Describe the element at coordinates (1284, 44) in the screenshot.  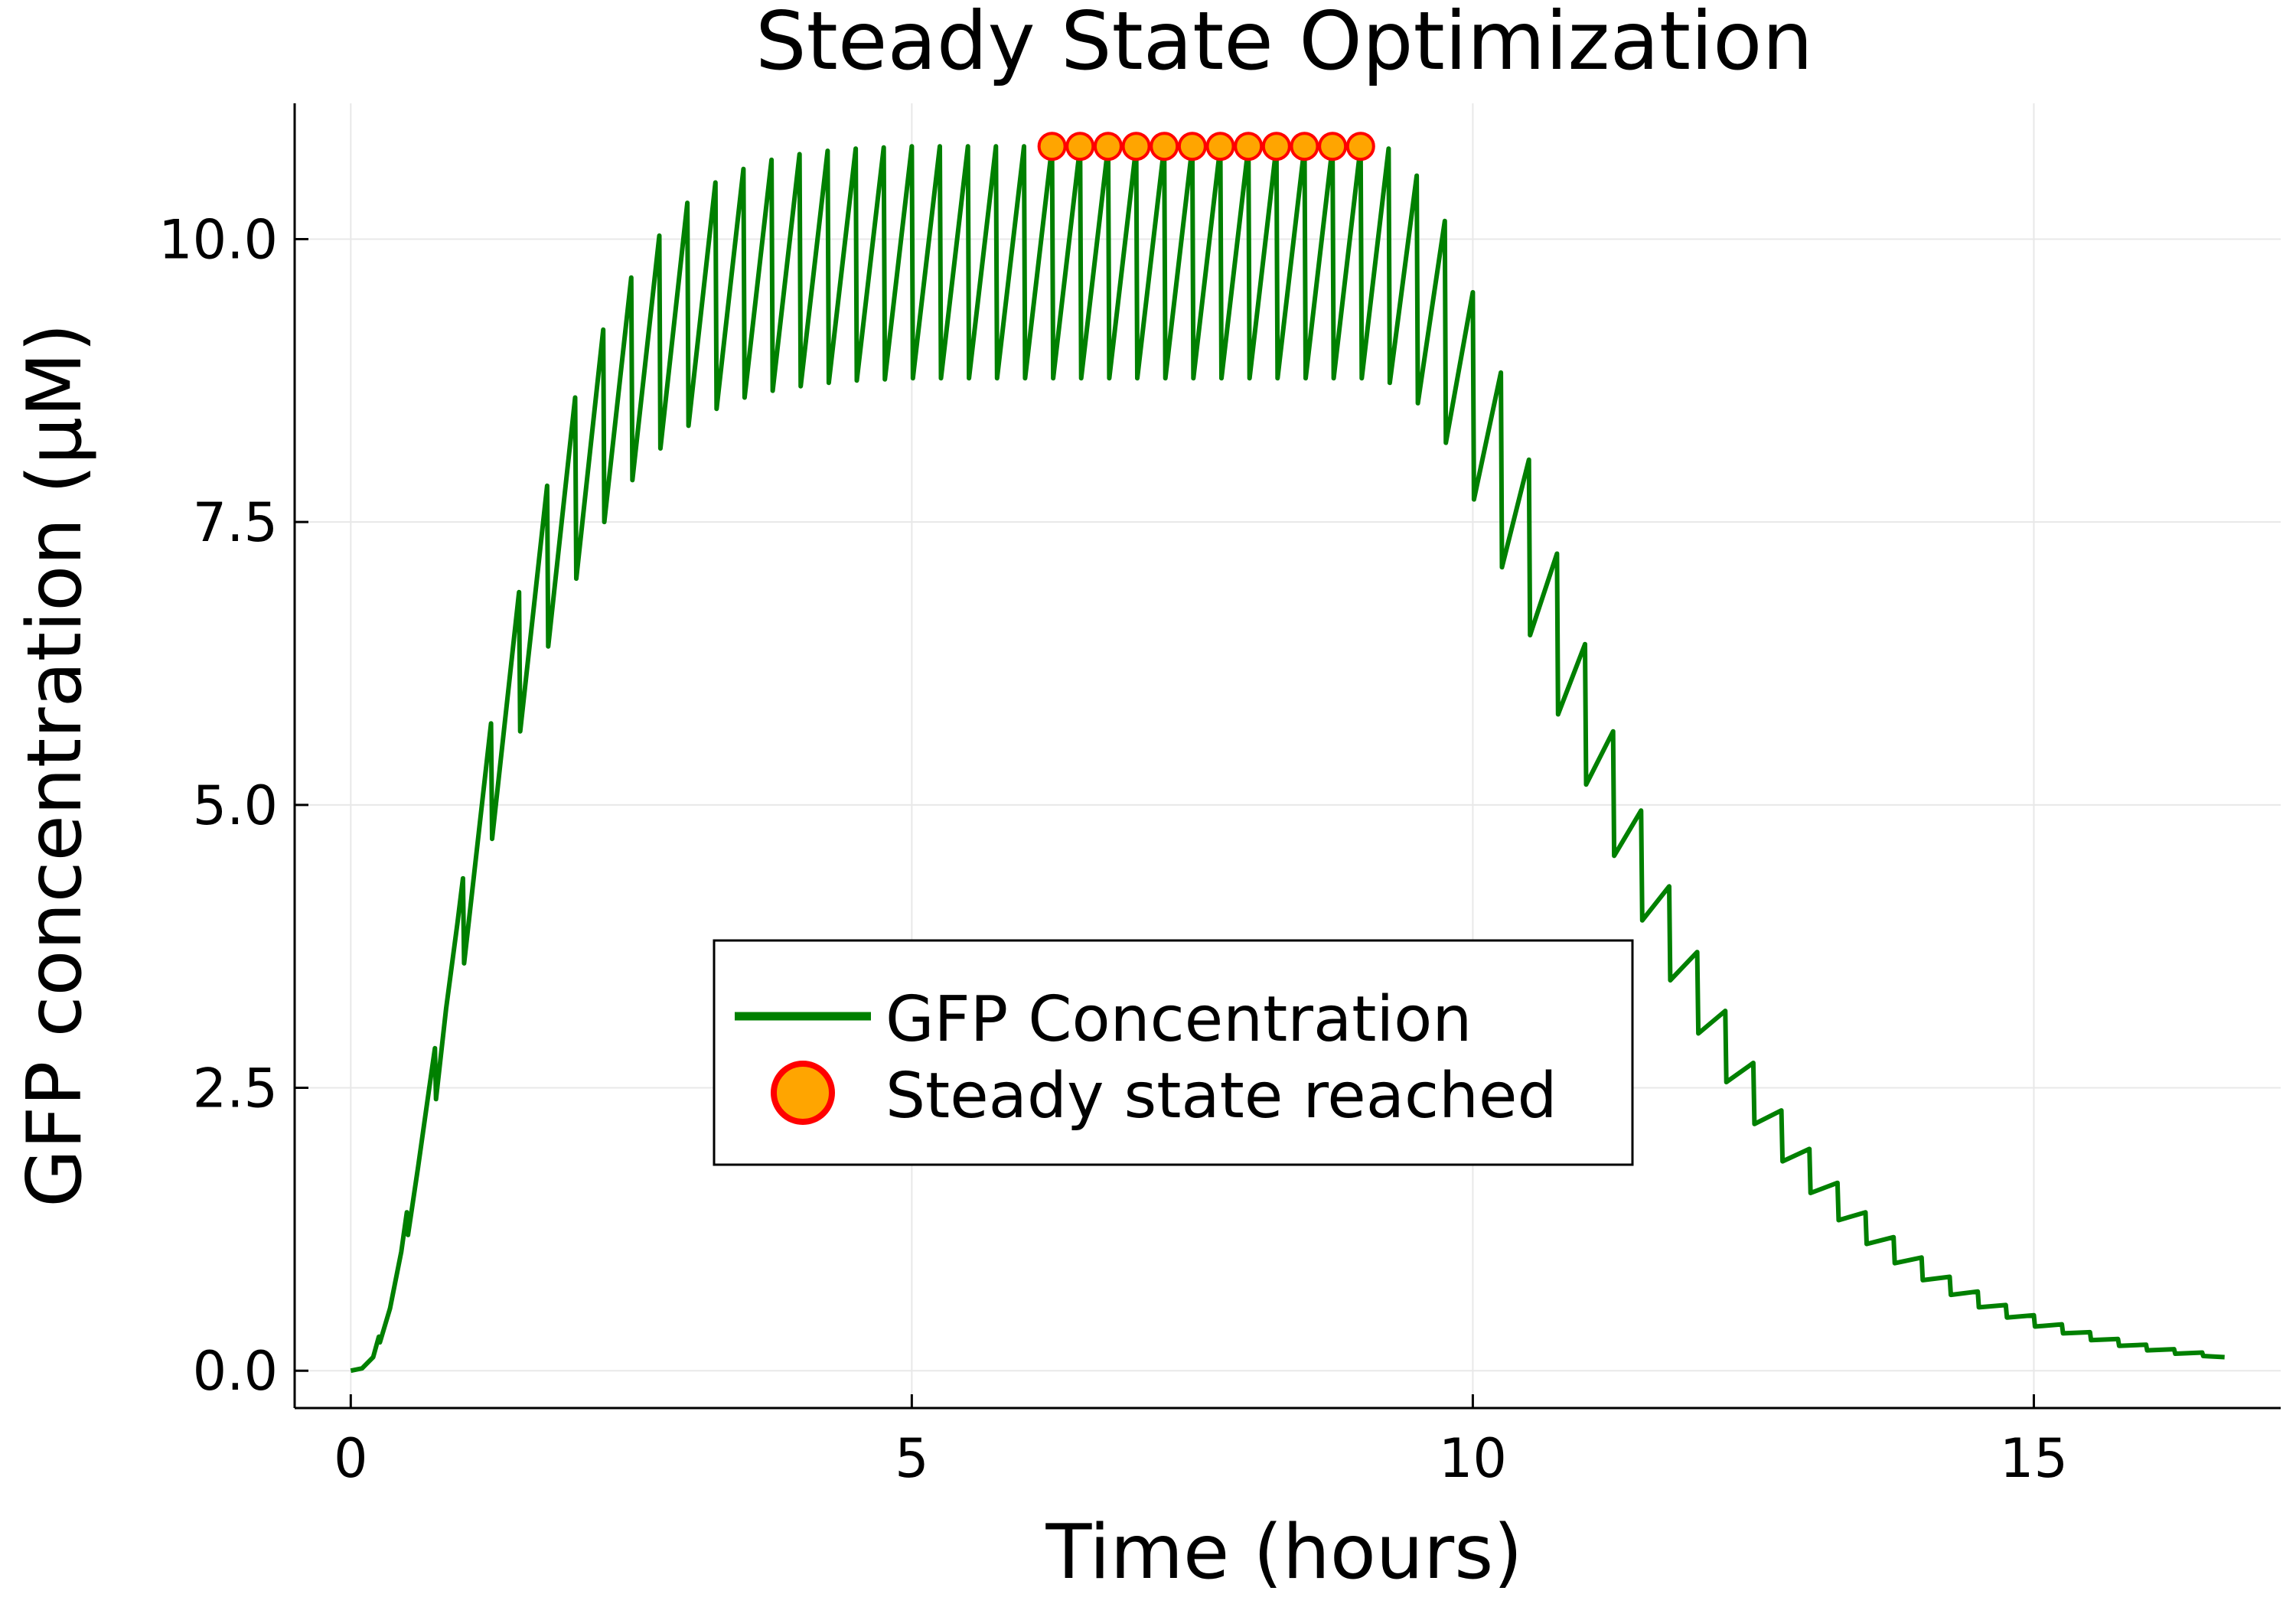
I see `chart-title: Steady State Optimization` at that location.